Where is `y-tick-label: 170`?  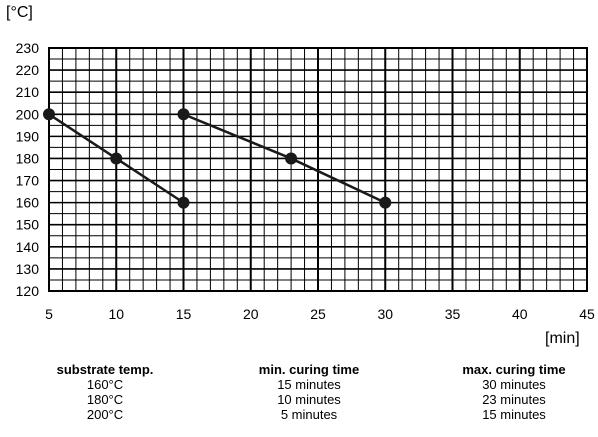
y-tick-label: 170 is located at coordinates (28, 181).